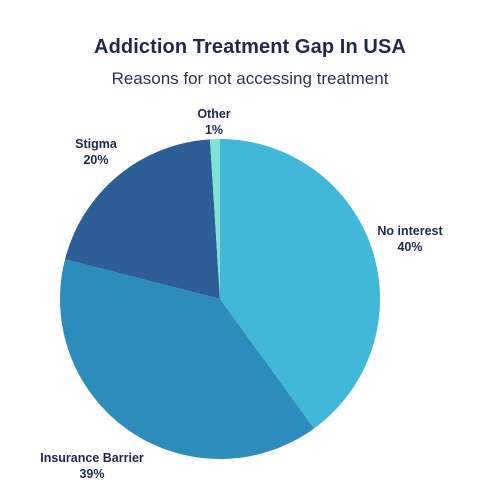 The width and height of the screenshot is (500, 500). What do you see at coordinates (410, 231) in the screenshot?
I see `slice-label: No interest` at bounding box center [410, 231].